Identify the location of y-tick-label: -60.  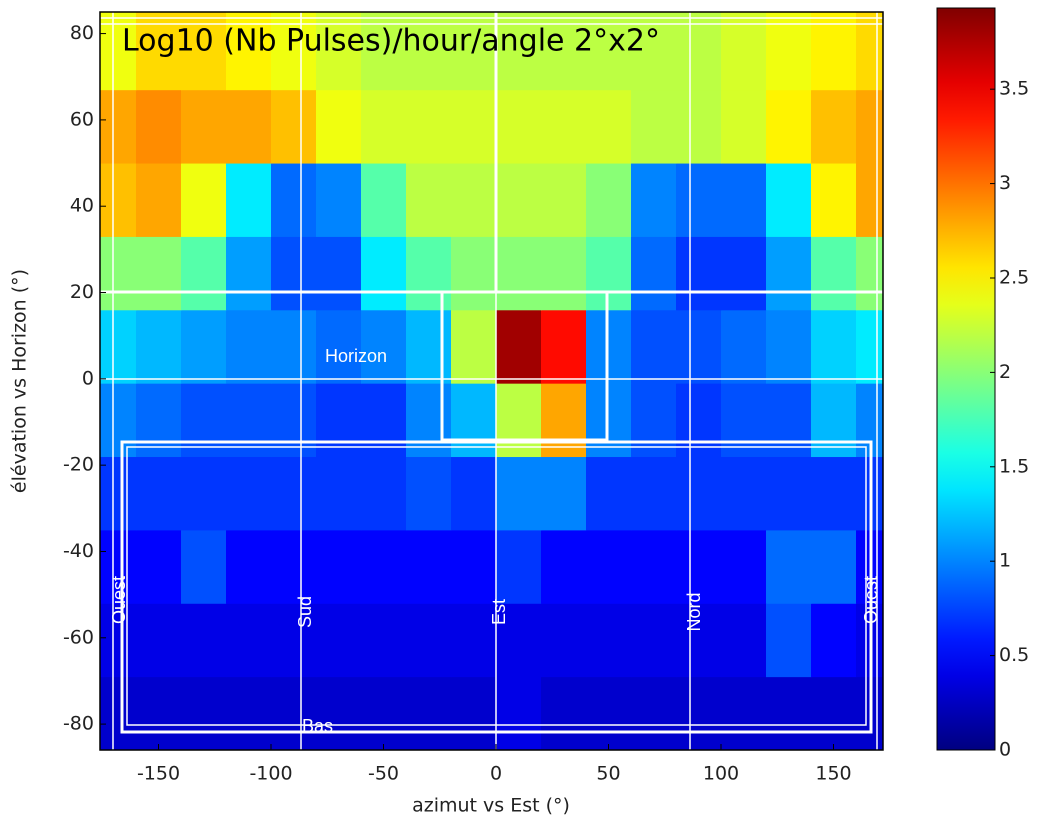
(78, 637).